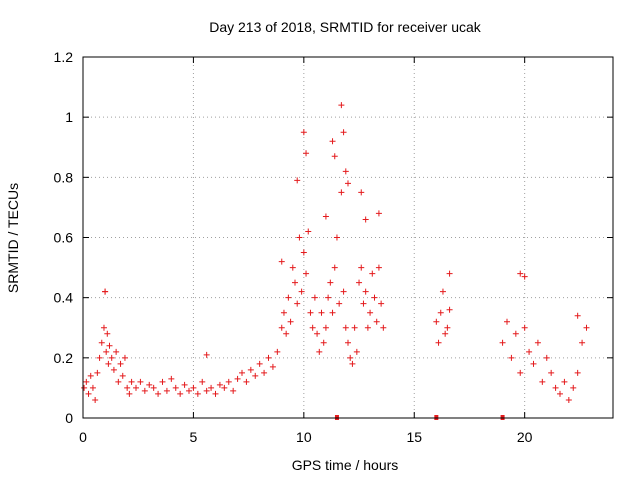  Describe the element at coordinates (345, 465) in the screenshot. I see `x-axis-label: GPS time / hours` at that location.